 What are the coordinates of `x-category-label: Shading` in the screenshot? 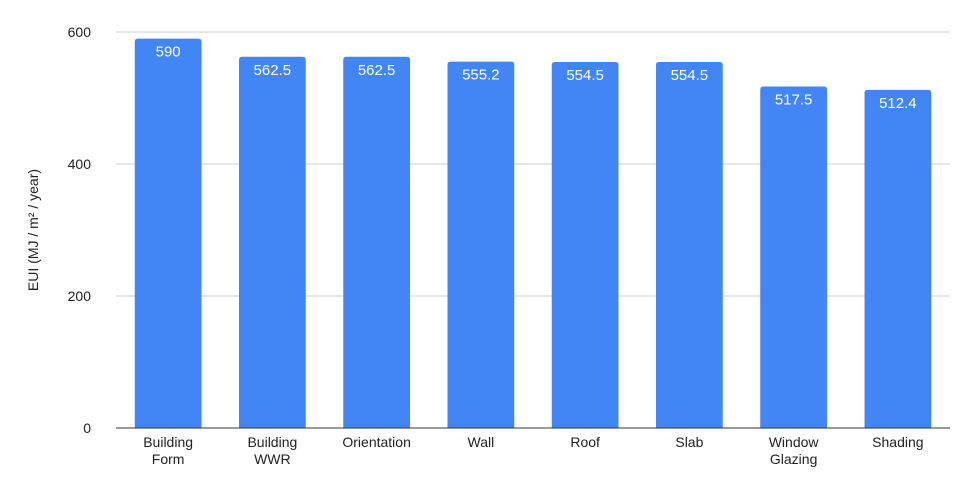 It's located at (897, 442).